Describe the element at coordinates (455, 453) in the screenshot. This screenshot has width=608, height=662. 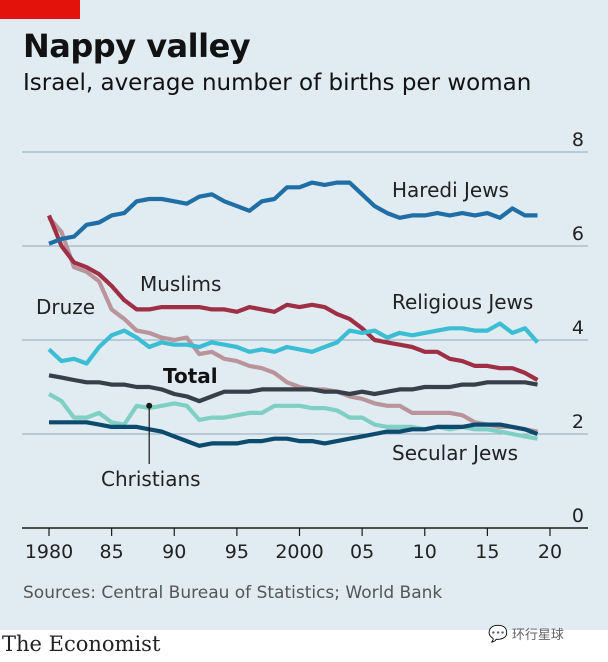
I see `label-secular-jews: Secular Jews` at that location.